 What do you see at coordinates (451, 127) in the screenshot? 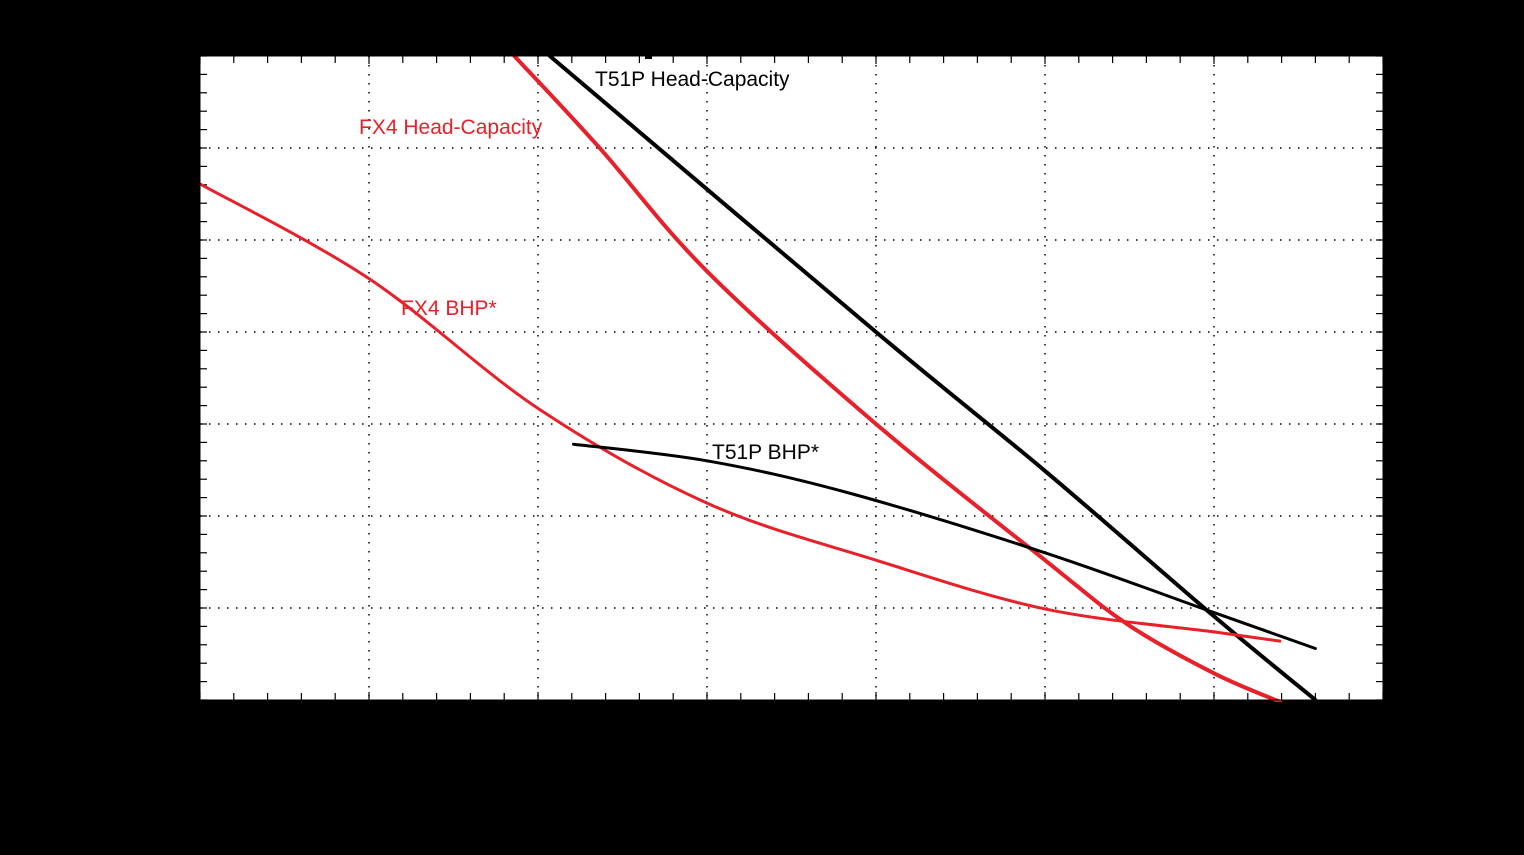
I see `label-fx4-head-capacity: FX4 Head-Capacity` at bounding box center [451, 127].